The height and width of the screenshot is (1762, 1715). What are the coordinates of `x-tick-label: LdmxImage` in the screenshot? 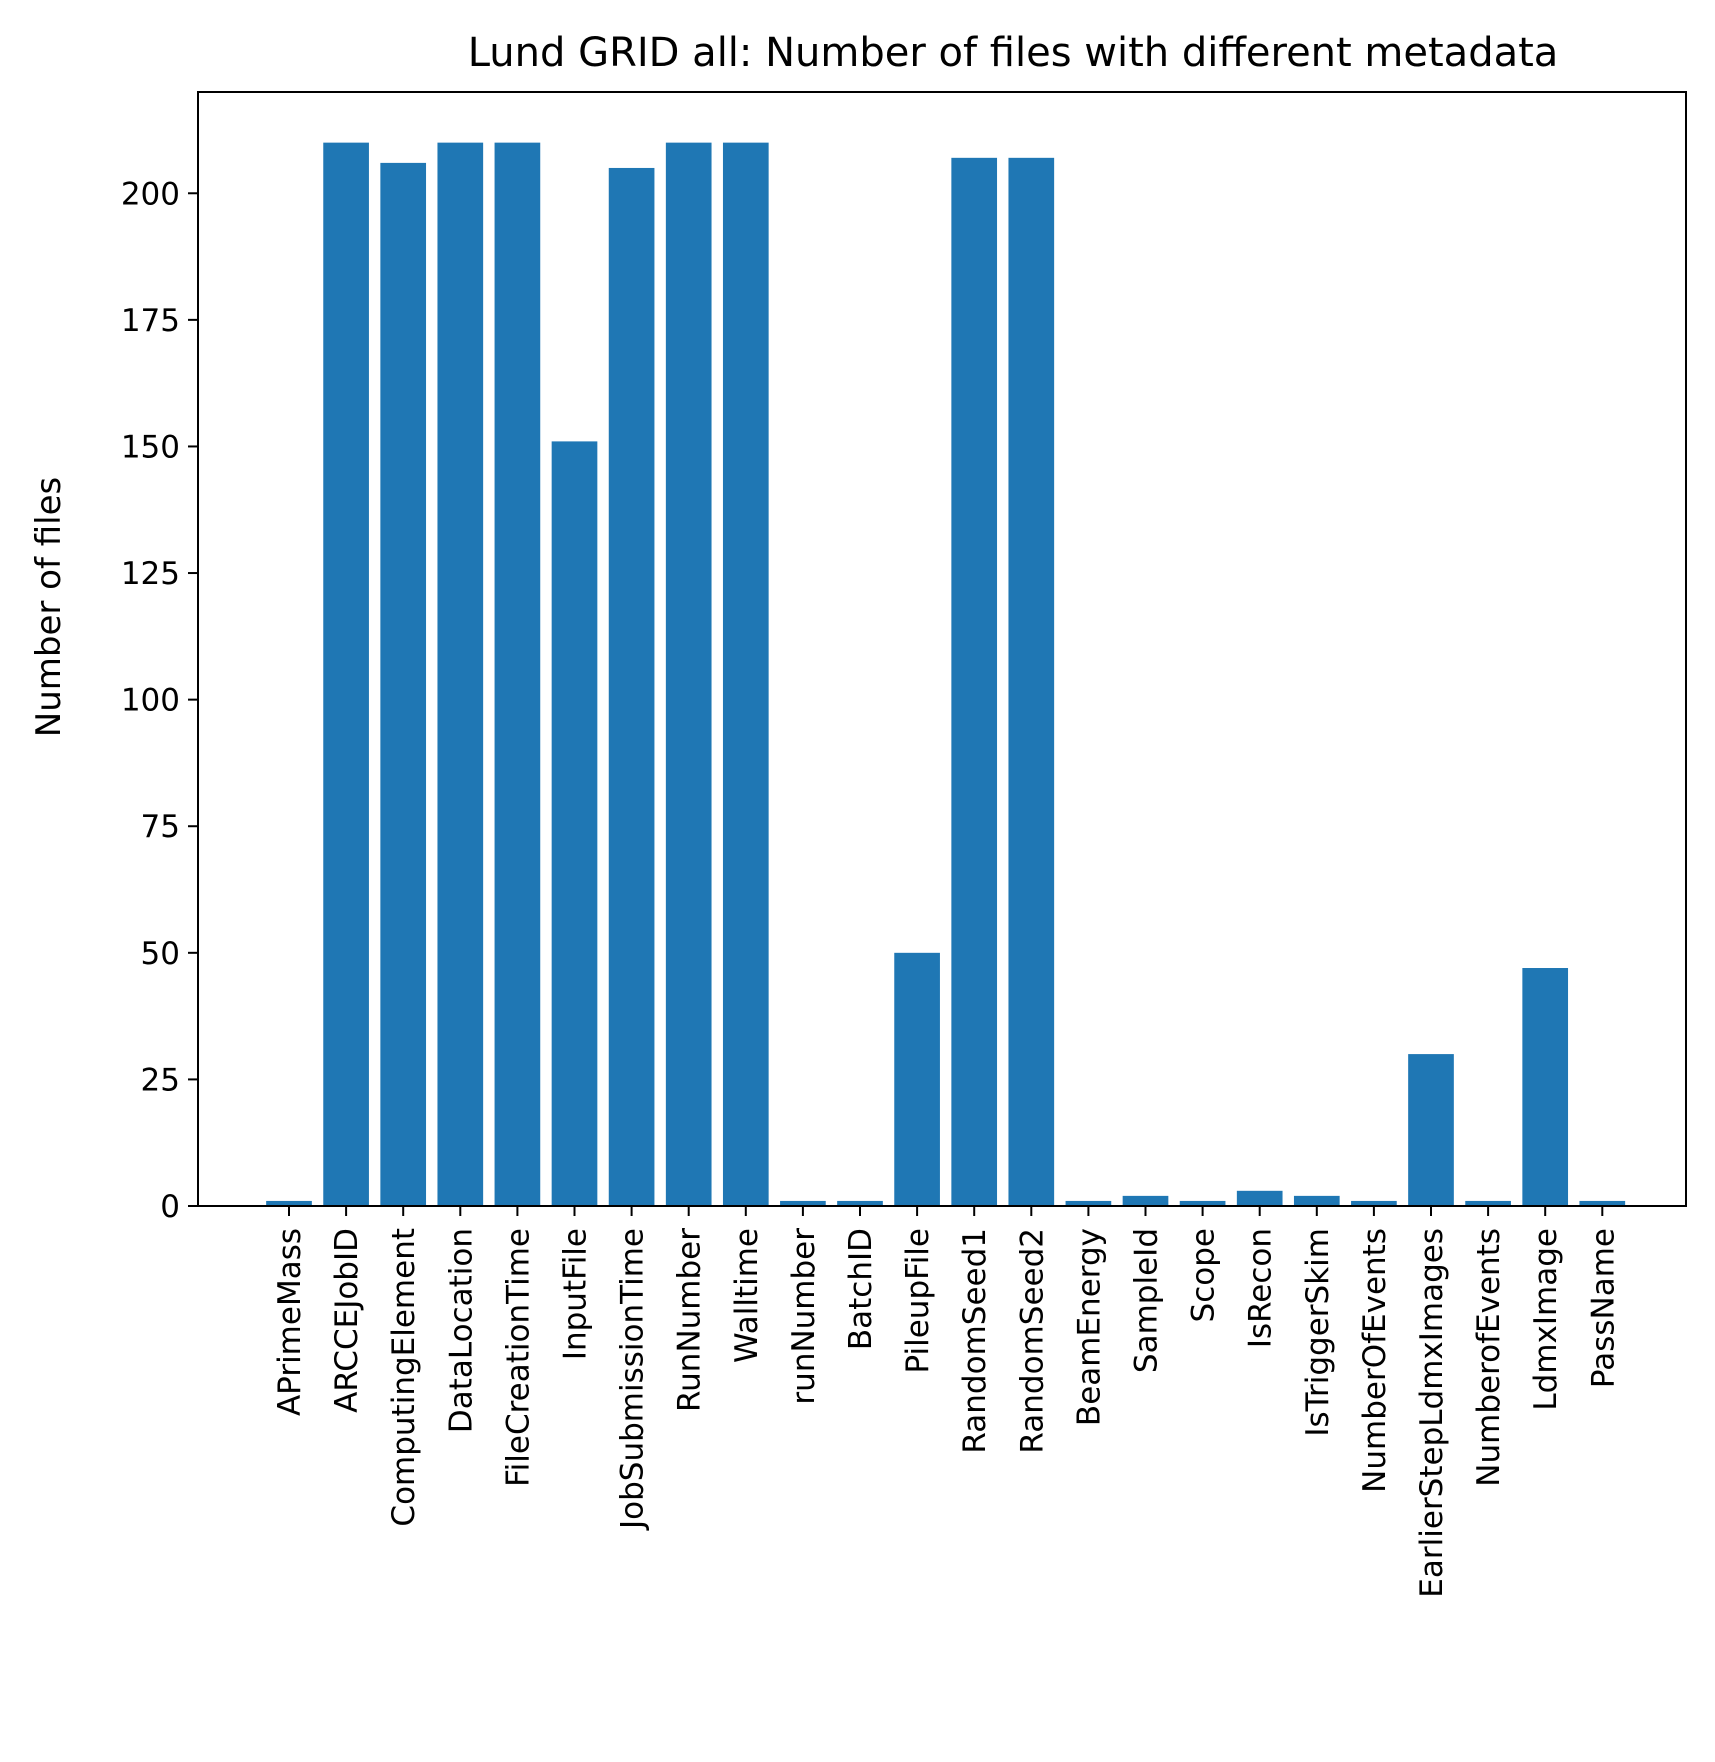 It's located at (1546, 1319).